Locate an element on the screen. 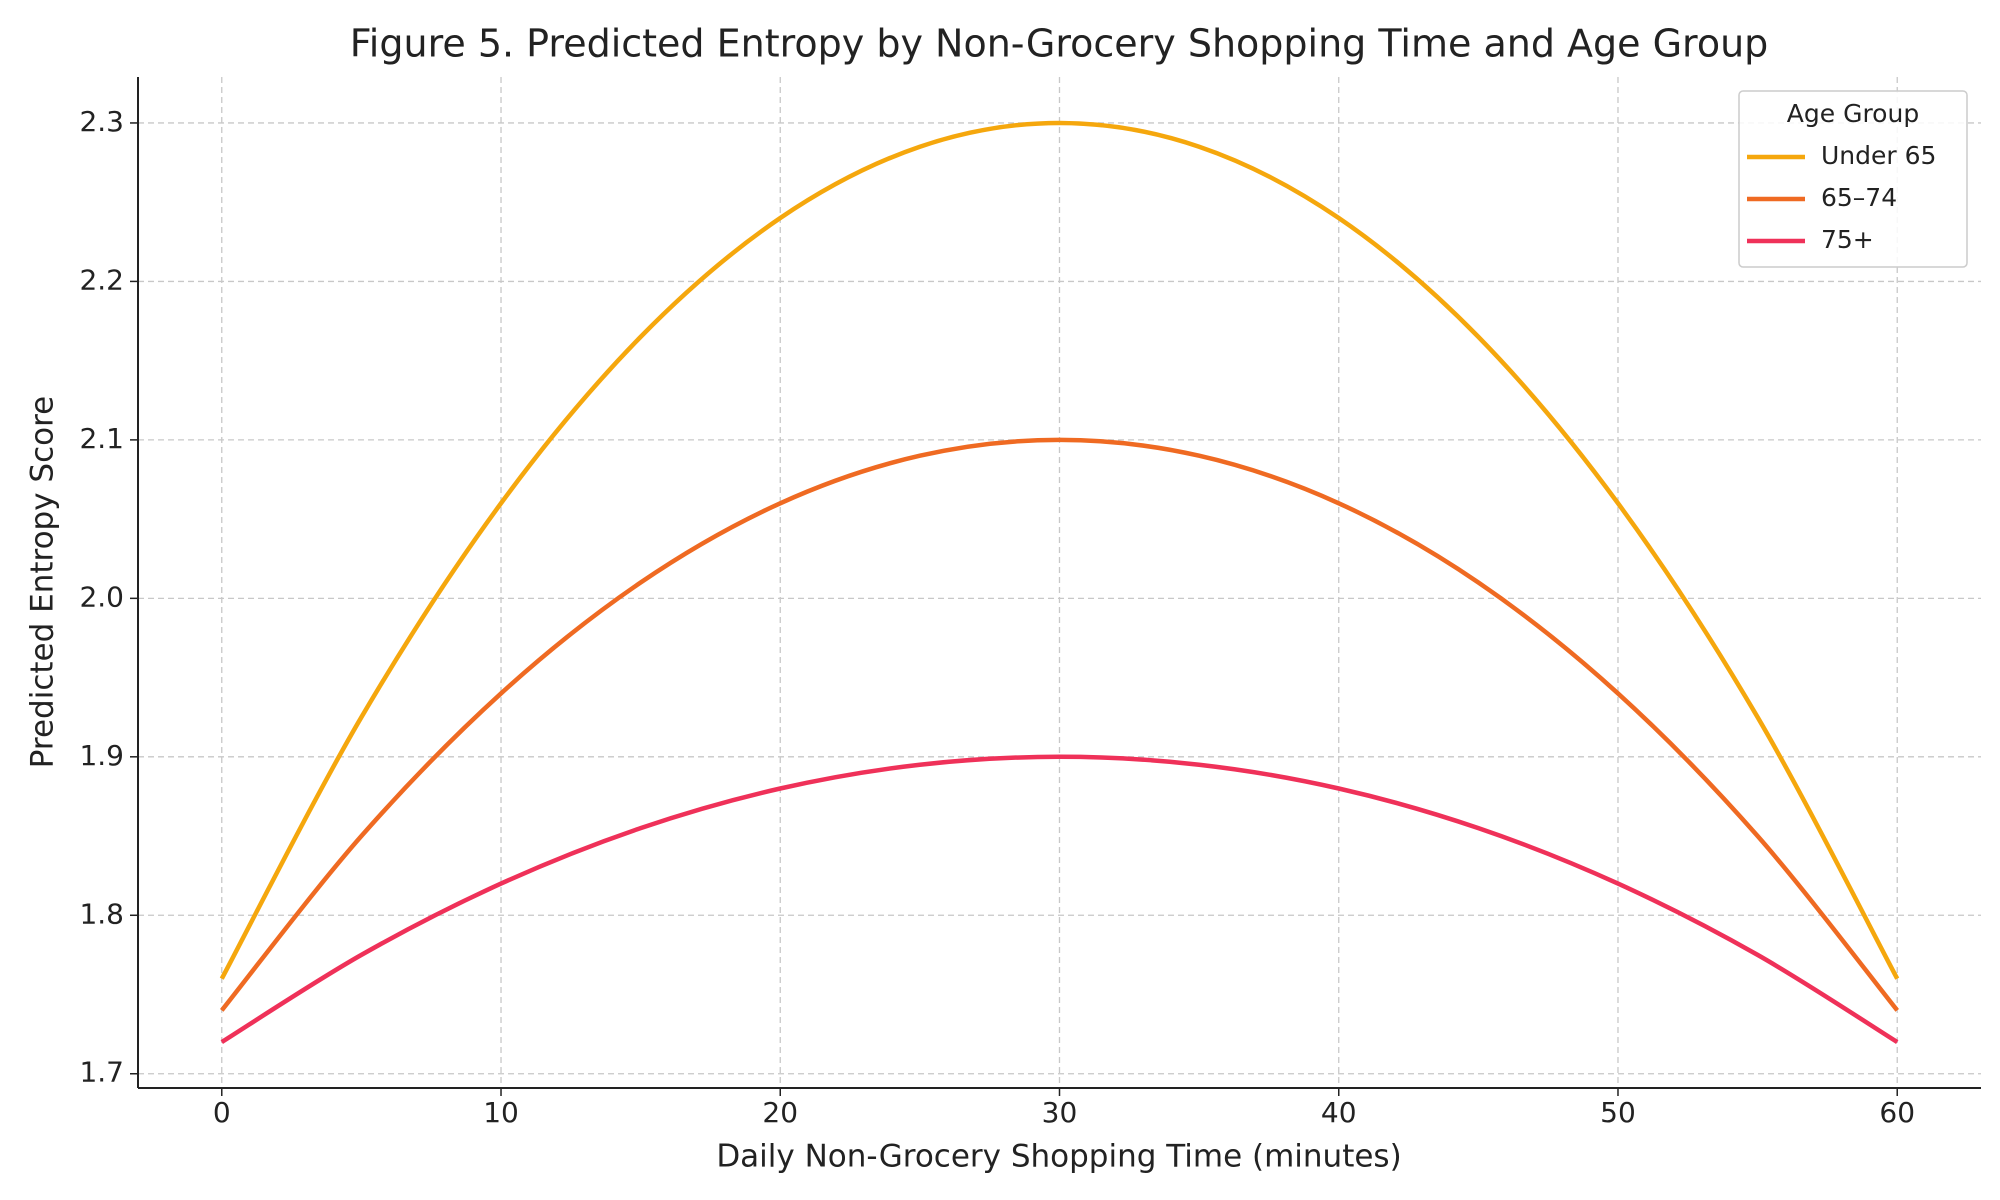  x-tick-label: 10 is located at coordinates (501, 1112).